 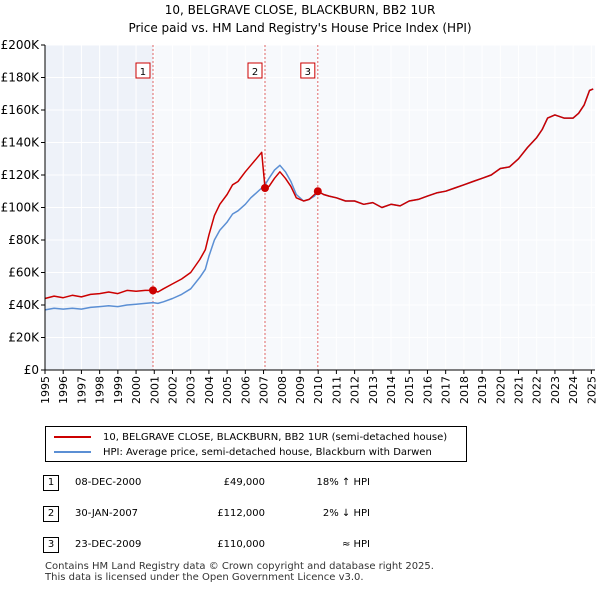 What do you see at coordinates (172, 390) in the screenshot?
I see `x-tick-label: 2002` at bounding box center [172, 390].